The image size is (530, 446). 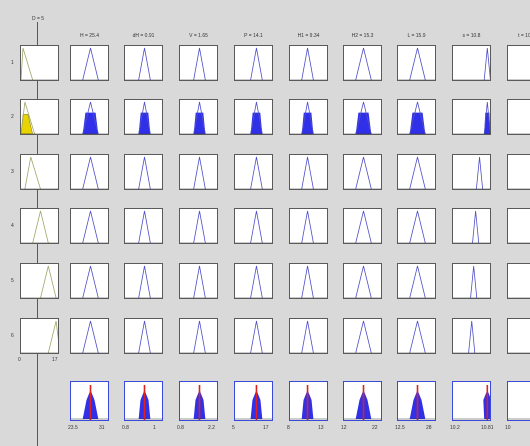 What do you see at coordinates (344, 428) in the screenshot?
I see `output-axis-tick: 12` at bounding box center [344, 428].